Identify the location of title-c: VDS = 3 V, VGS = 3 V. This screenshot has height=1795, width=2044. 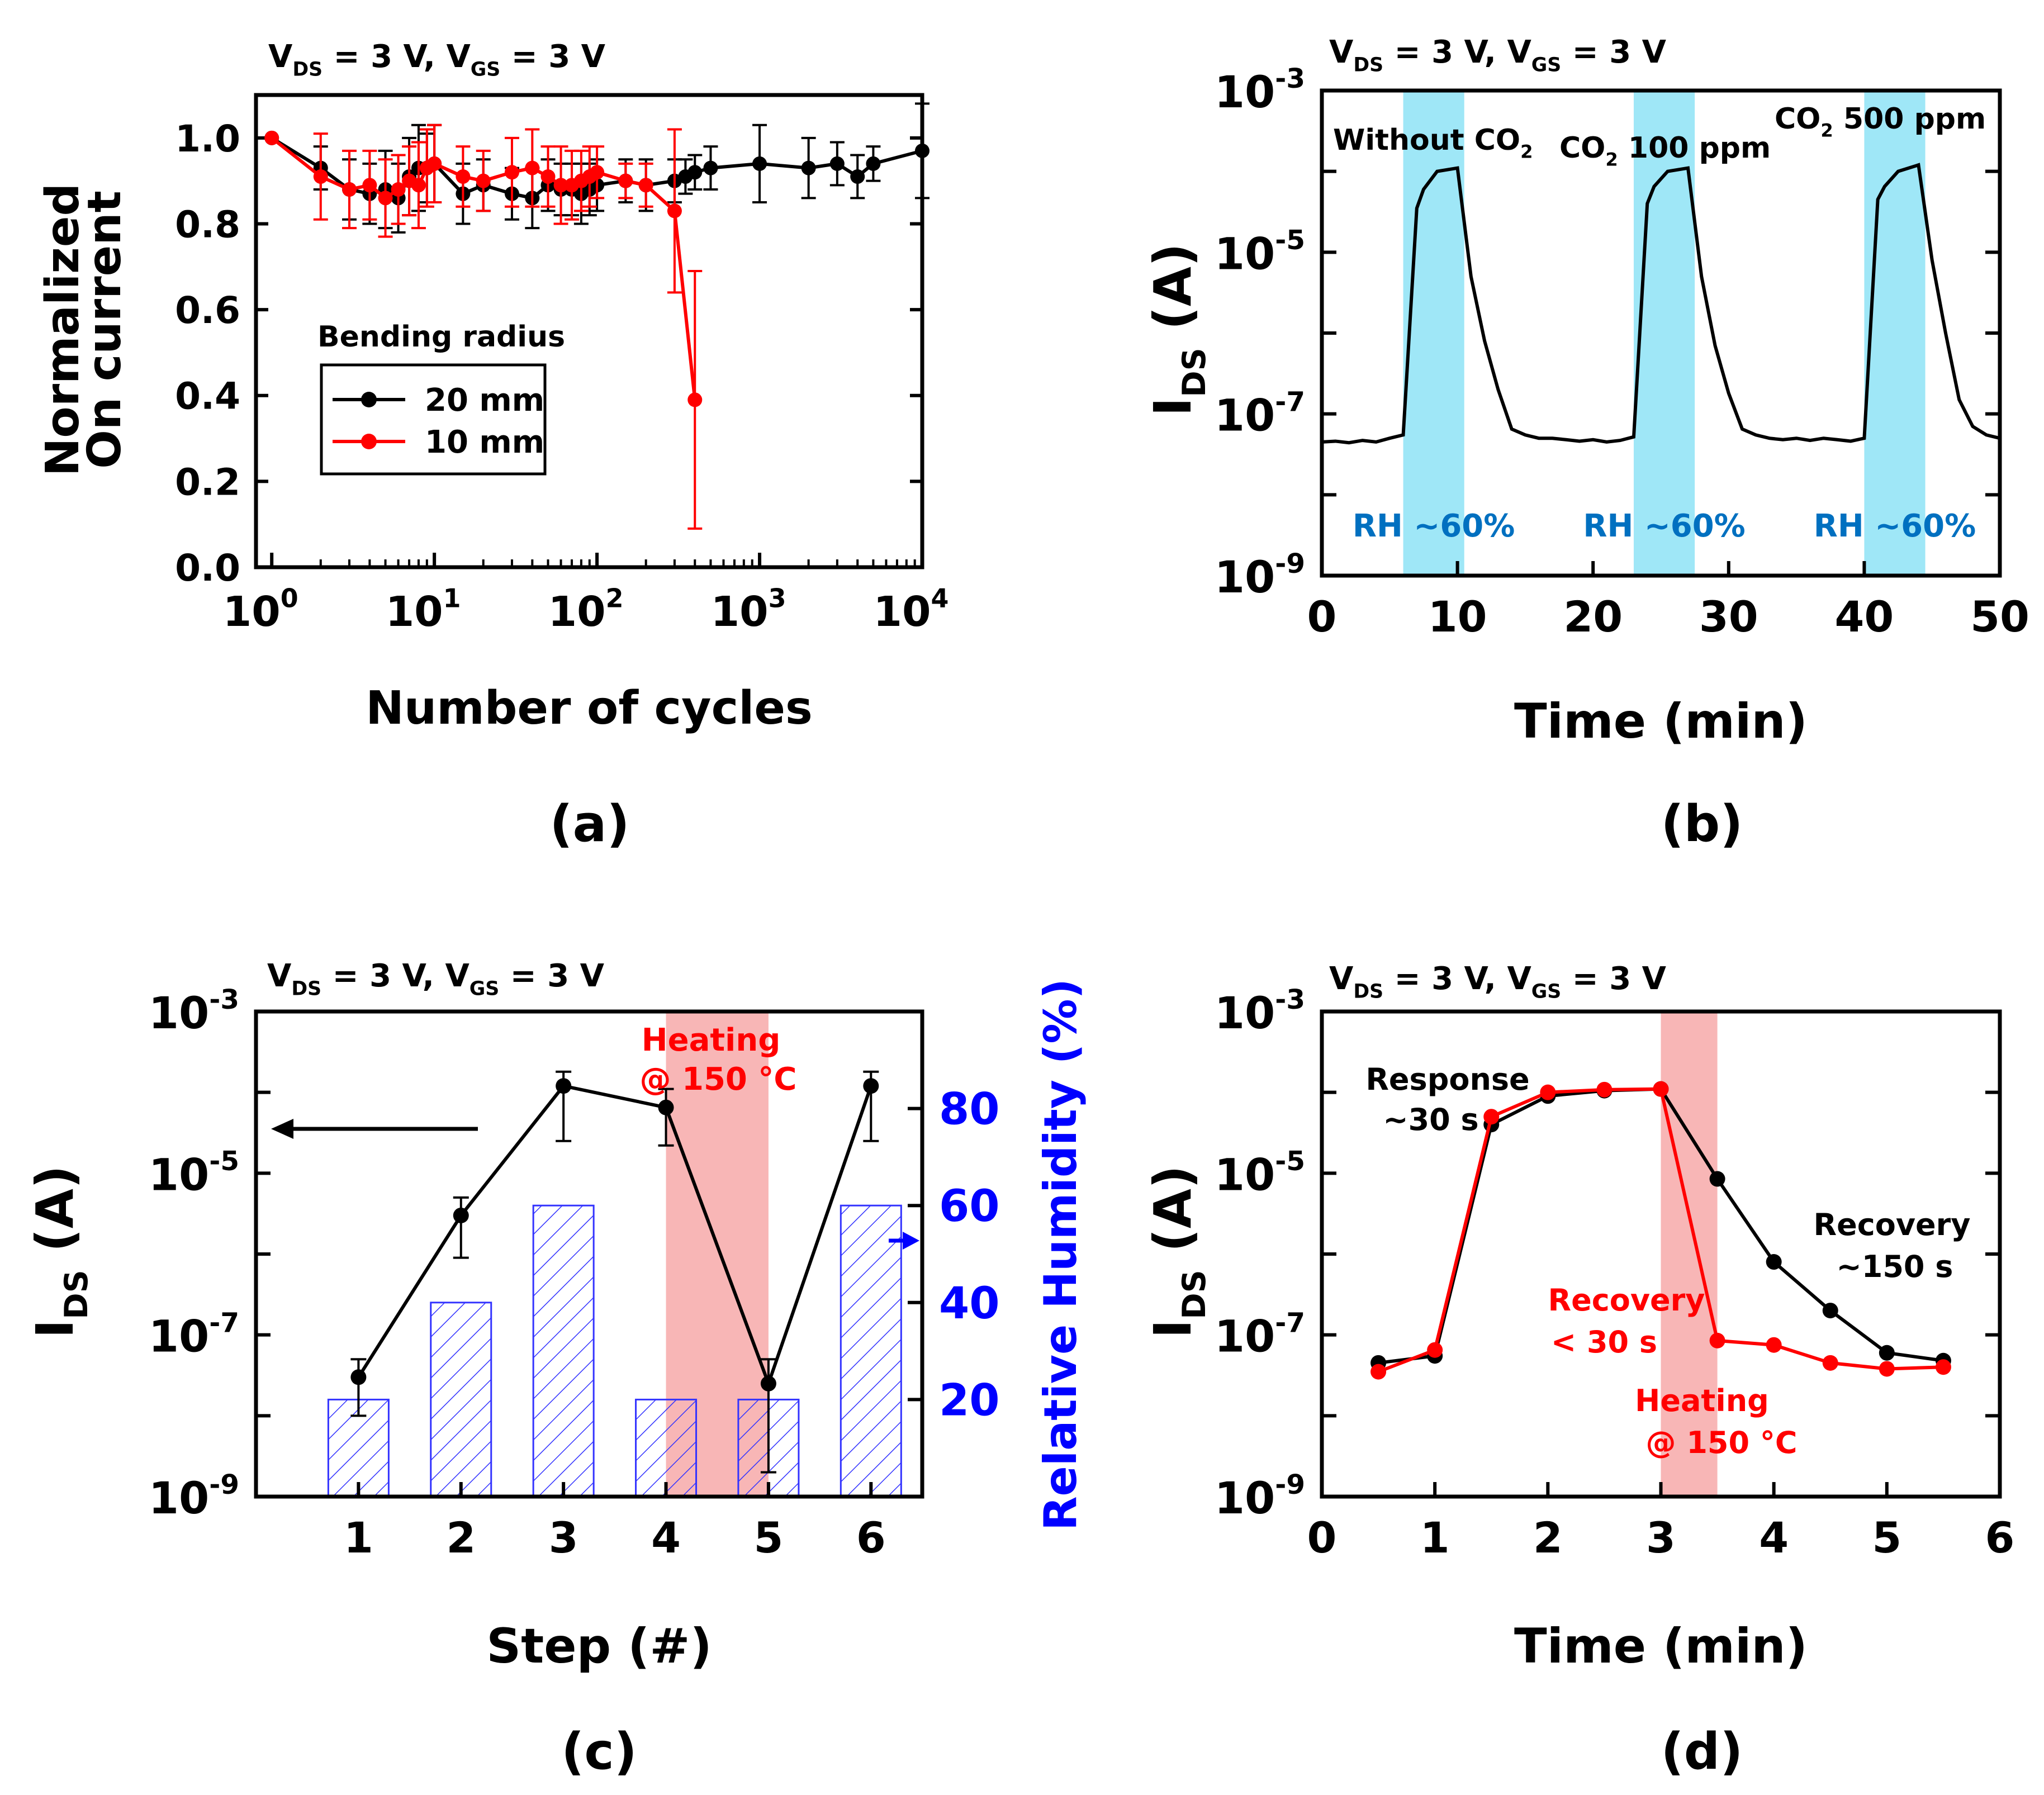
(436, 979).